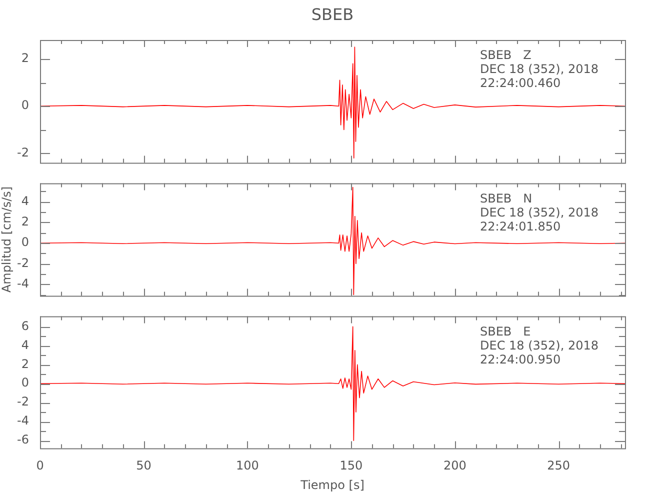 Image resolution: width=650 pixels, height=500 pixels. I want to click on x-tick-label: 250, so click(558, 465).